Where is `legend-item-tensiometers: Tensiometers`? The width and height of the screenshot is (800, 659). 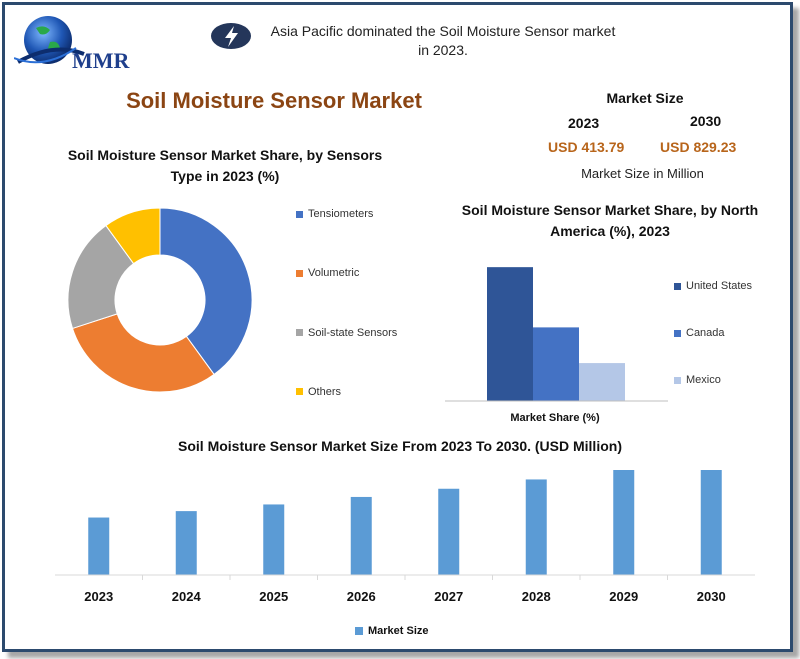 legend-item-tensiometers: Tensiometers is located at coordinates (346, 214).